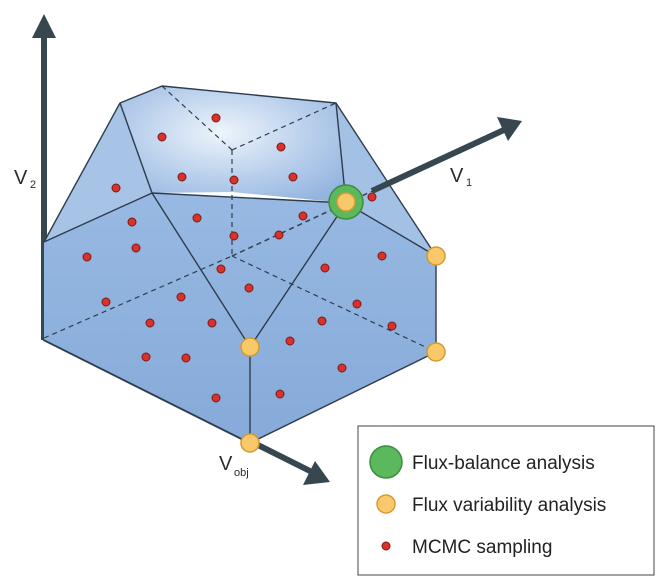 The width and height of the screenshot is (671, 587). Describe the element at coordinates (233, 144) in the screenshot. I see `polytope-top-face` at that location.